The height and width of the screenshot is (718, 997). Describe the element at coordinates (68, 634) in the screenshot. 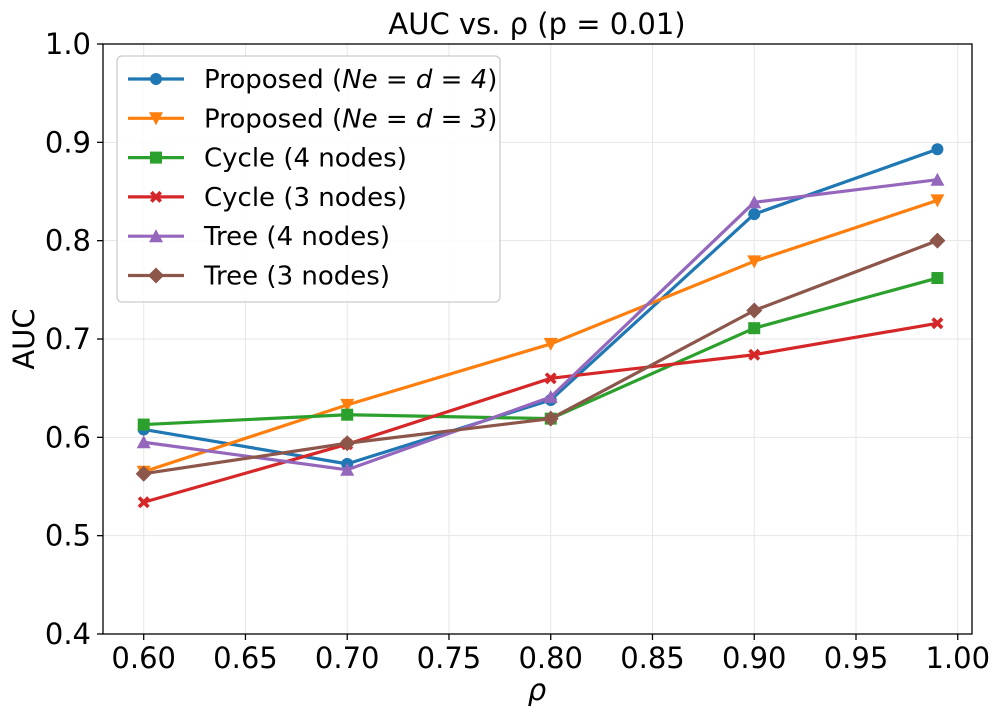

I see `y-tick-label: 0.4` at that location.